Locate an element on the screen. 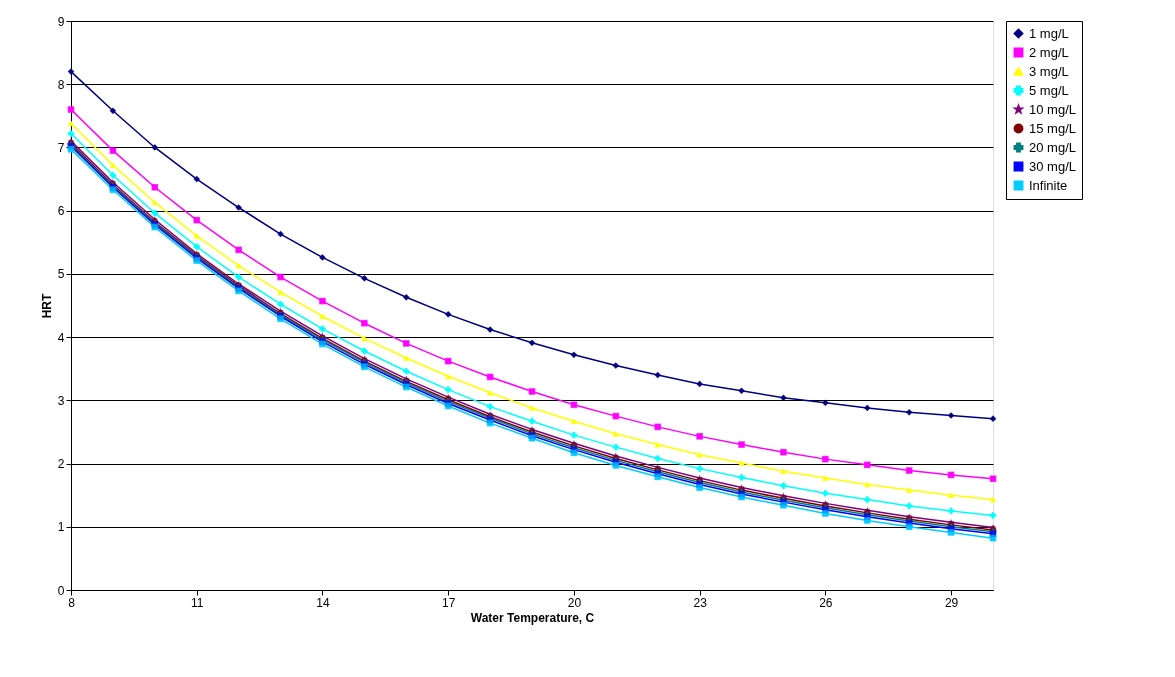 The width and height of the screenshot is (1175, 677). y-tick-label: 2 is located at coordinates (61, 464).